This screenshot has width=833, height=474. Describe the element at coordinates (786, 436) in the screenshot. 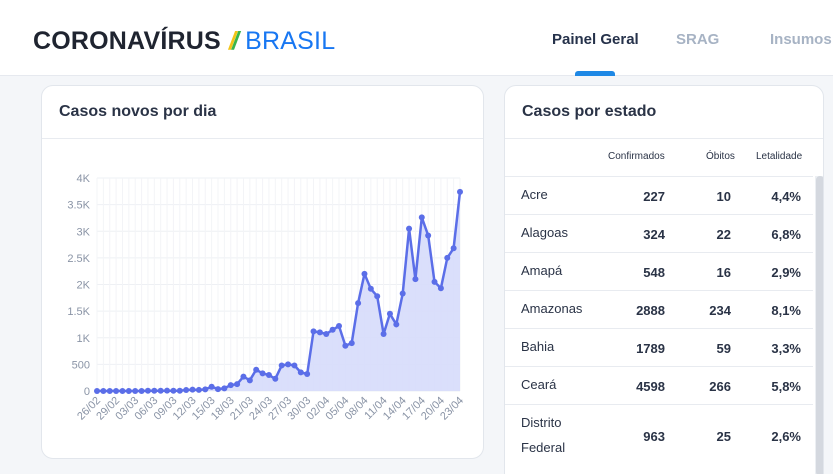

I see `lethality-value: 2,6%` at that location.